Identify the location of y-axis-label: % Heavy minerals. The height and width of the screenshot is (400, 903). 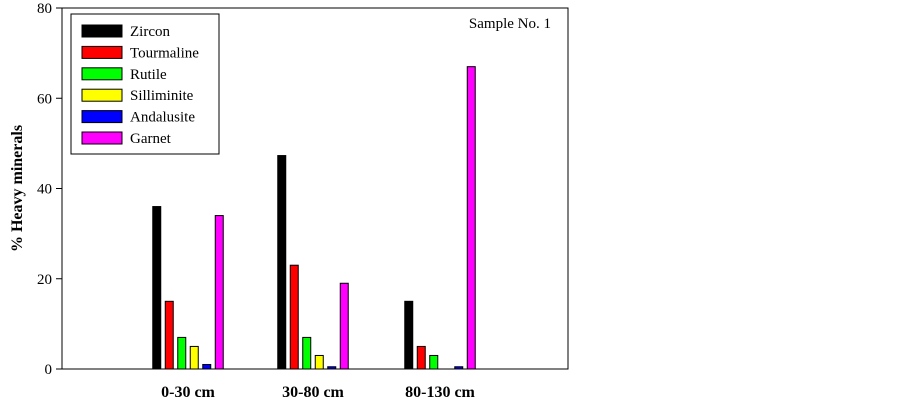
(17, 188).